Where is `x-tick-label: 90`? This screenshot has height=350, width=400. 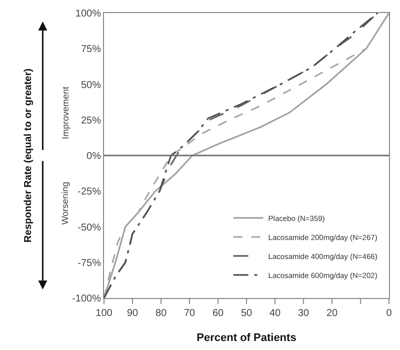
x-tick-label: 90 is located at coordinates (132, 313).